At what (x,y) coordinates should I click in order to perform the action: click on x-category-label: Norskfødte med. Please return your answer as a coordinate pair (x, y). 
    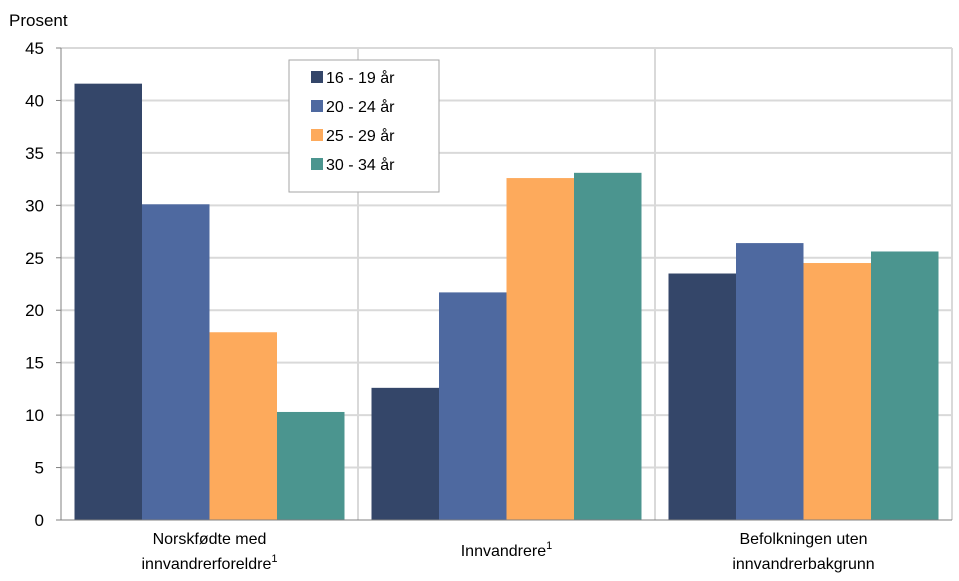
    Looking at the image, I should click on (210, 539).